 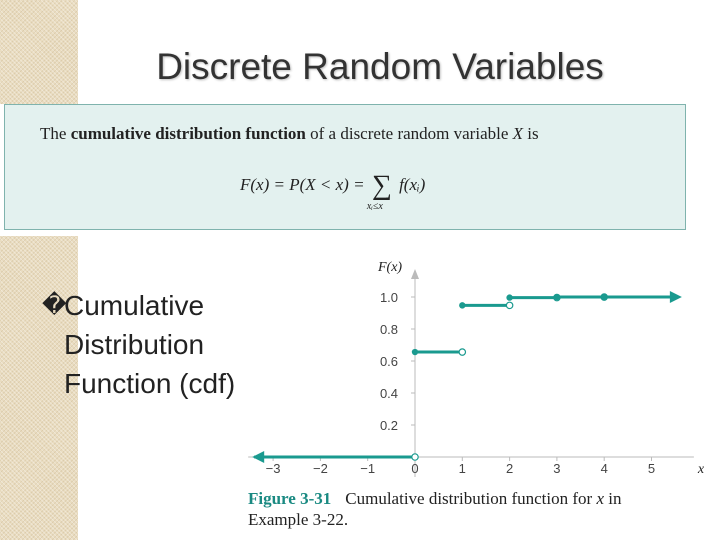 I want to click on figure-label: Figure 3-31, so click(x=290, y=498).